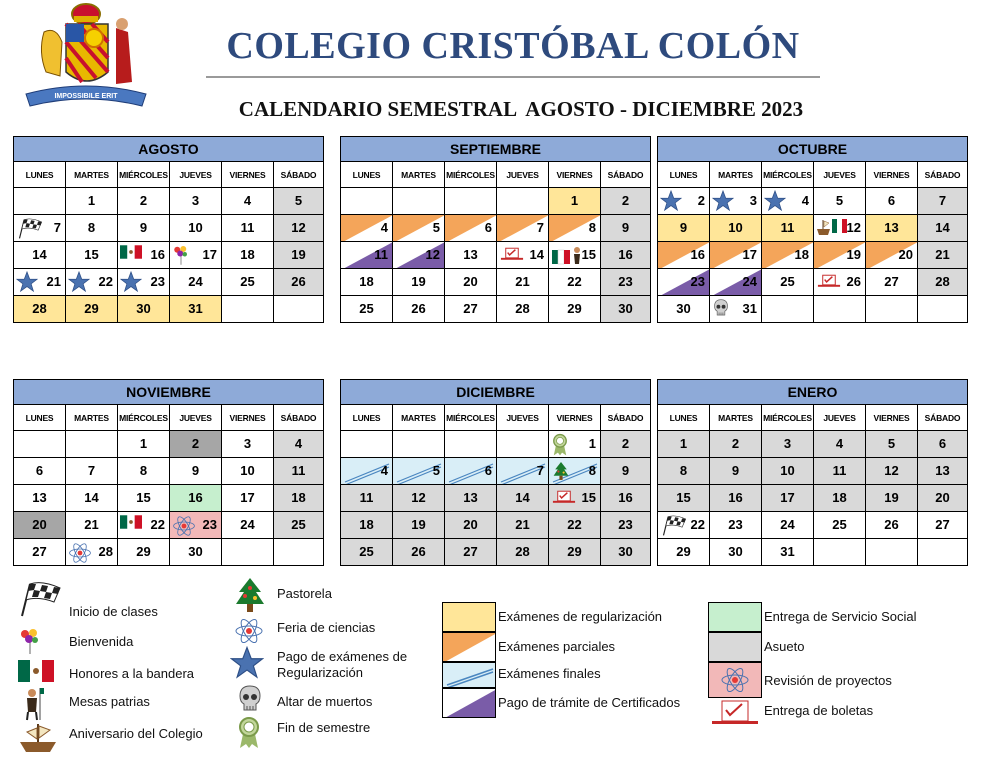  What do you see at coordinates (853, 254) in the screenshot?
I see `day-number: 19` at bounding box center [853, 254].